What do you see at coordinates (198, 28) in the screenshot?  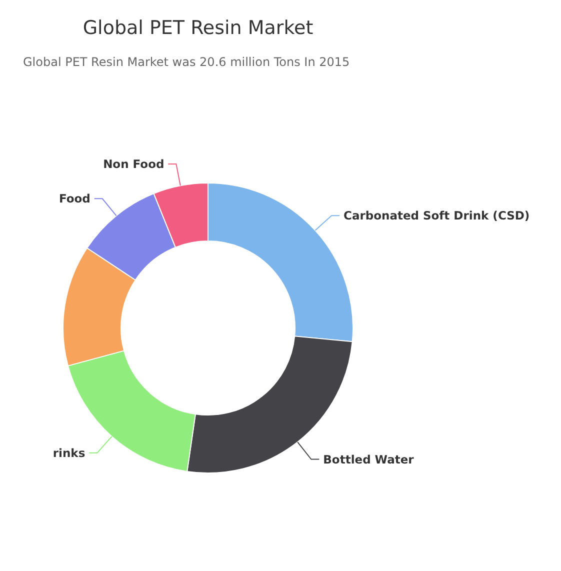 I see `chart-title: Global PET Resin Market` at bounding box center [198, 28].